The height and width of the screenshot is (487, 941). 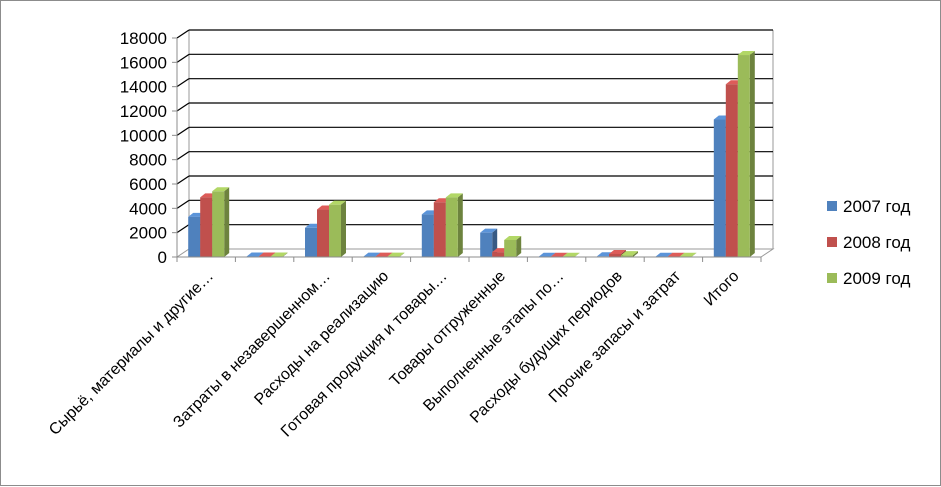 I want to click on x-category-label: Итого, so click(x=722, y=289).